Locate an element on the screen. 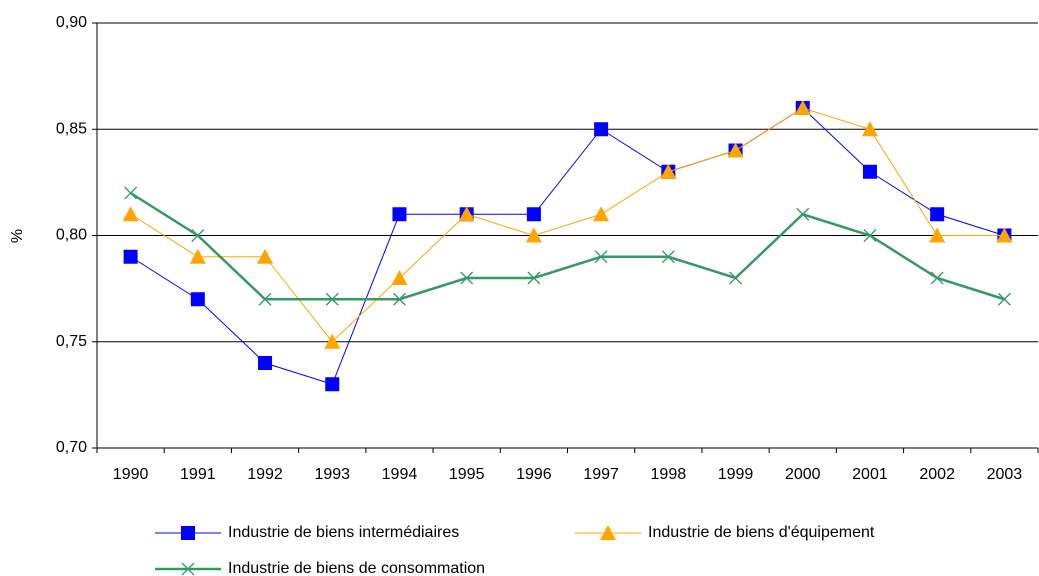  x-tick-label: 1993 is located at coordinates (332, 474).